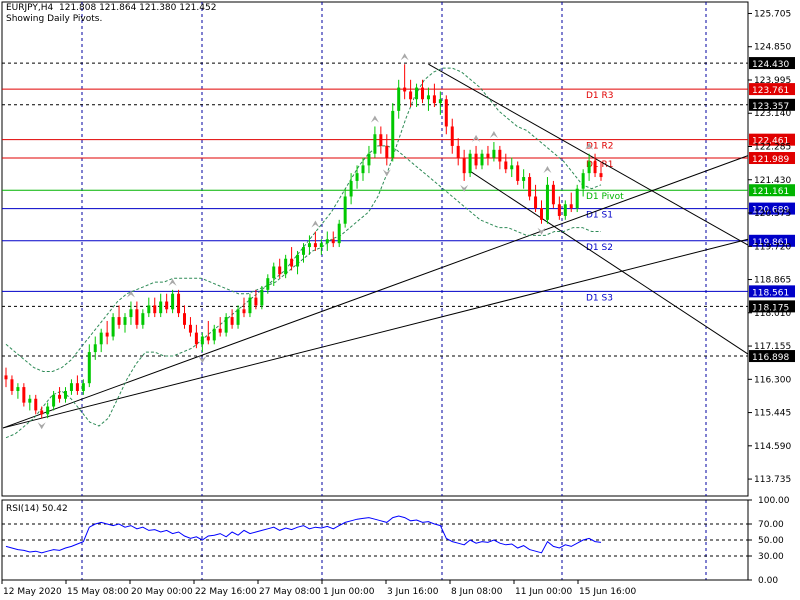 This screenshot has height=600, width=800. What do you see at coordinates (37, 509) in the screenshot?
I see `rsi-indicator-label: RSI(14) 50.42` at bounding box center [37, 509].